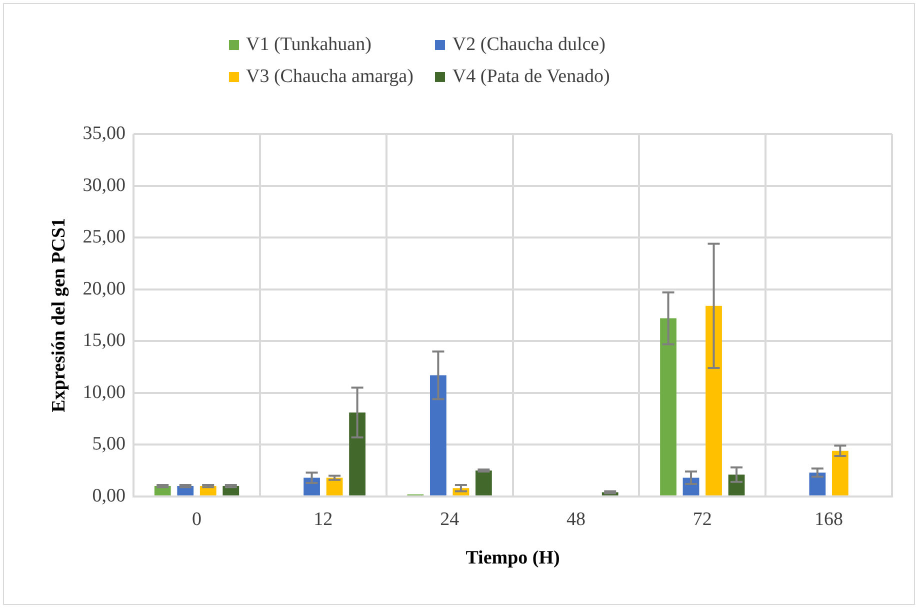 This screenshot has width=918, height=608. What do you see at coordinates (323, 519) in the screenshot?
I see `x-tick-label: 12` at bounding box center [323, 519].